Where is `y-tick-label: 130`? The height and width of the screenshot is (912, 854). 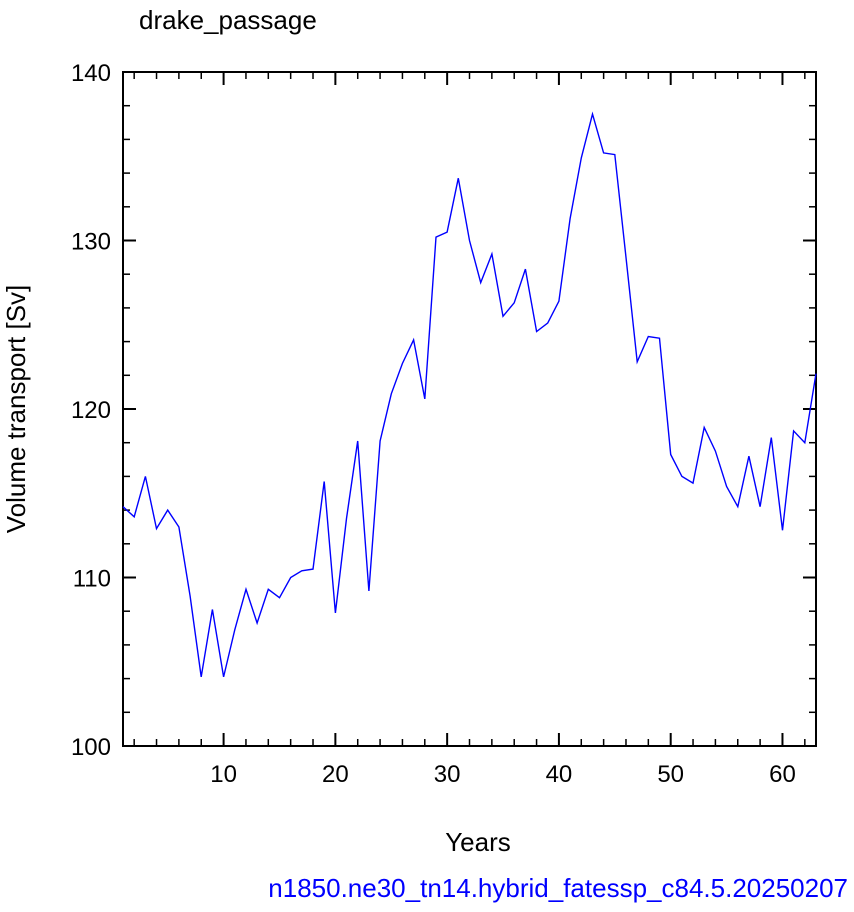 y-tick-label: 130 is located at coordinates (91, 242).